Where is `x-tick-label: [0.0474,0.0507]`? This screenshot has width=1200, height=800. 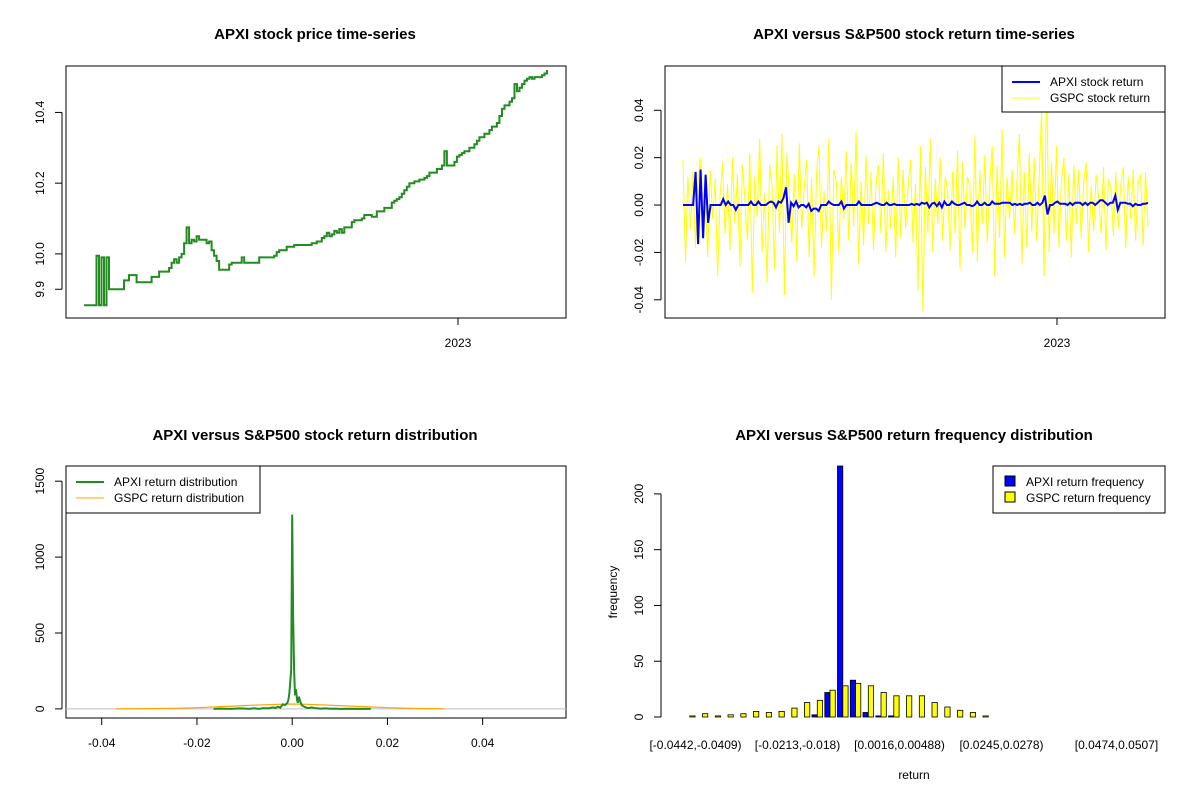
x-tick-label: [0.0474,0.0507] is located at coordinates (1116, 745).